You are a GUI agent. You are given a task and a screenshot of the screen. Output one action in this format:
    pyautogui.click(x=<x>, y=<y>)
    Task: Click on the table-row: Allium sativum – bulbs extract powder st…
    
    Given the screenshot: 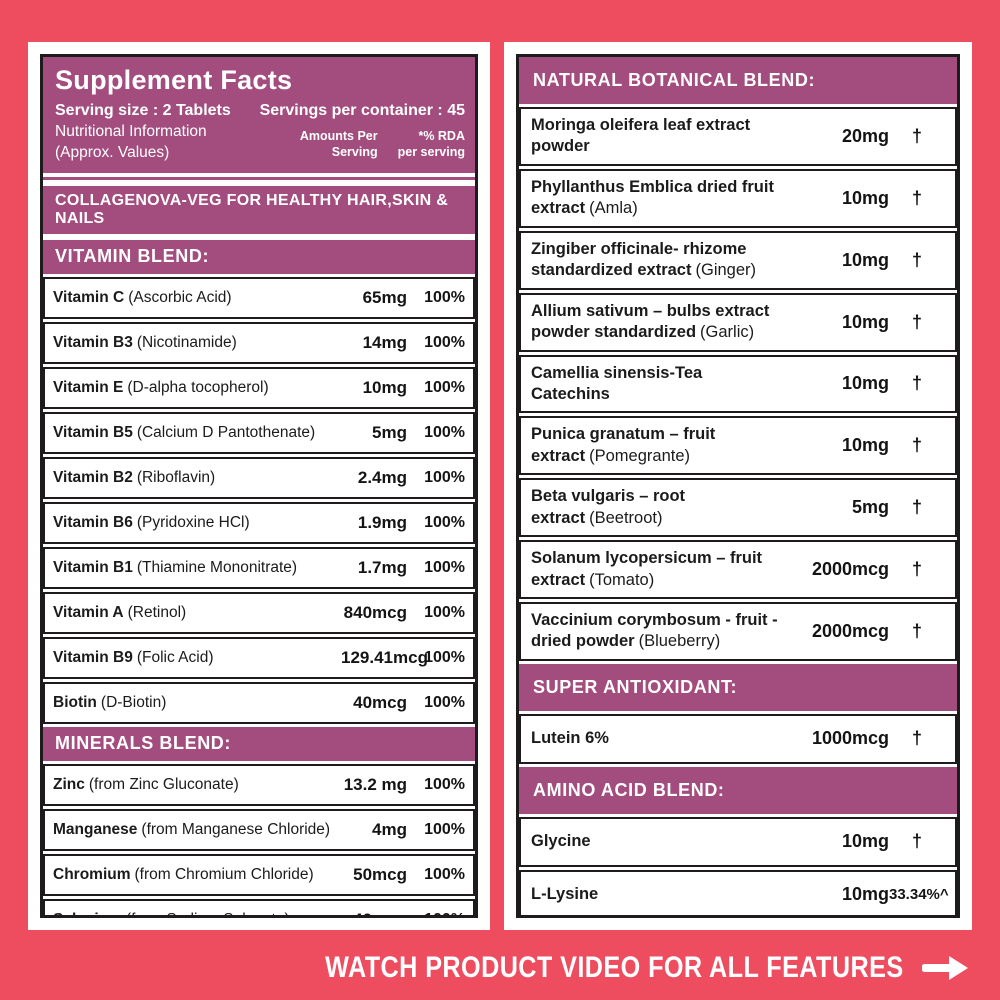 What is the action you would take?
    pyautogui.click(x=738, y=322)
    